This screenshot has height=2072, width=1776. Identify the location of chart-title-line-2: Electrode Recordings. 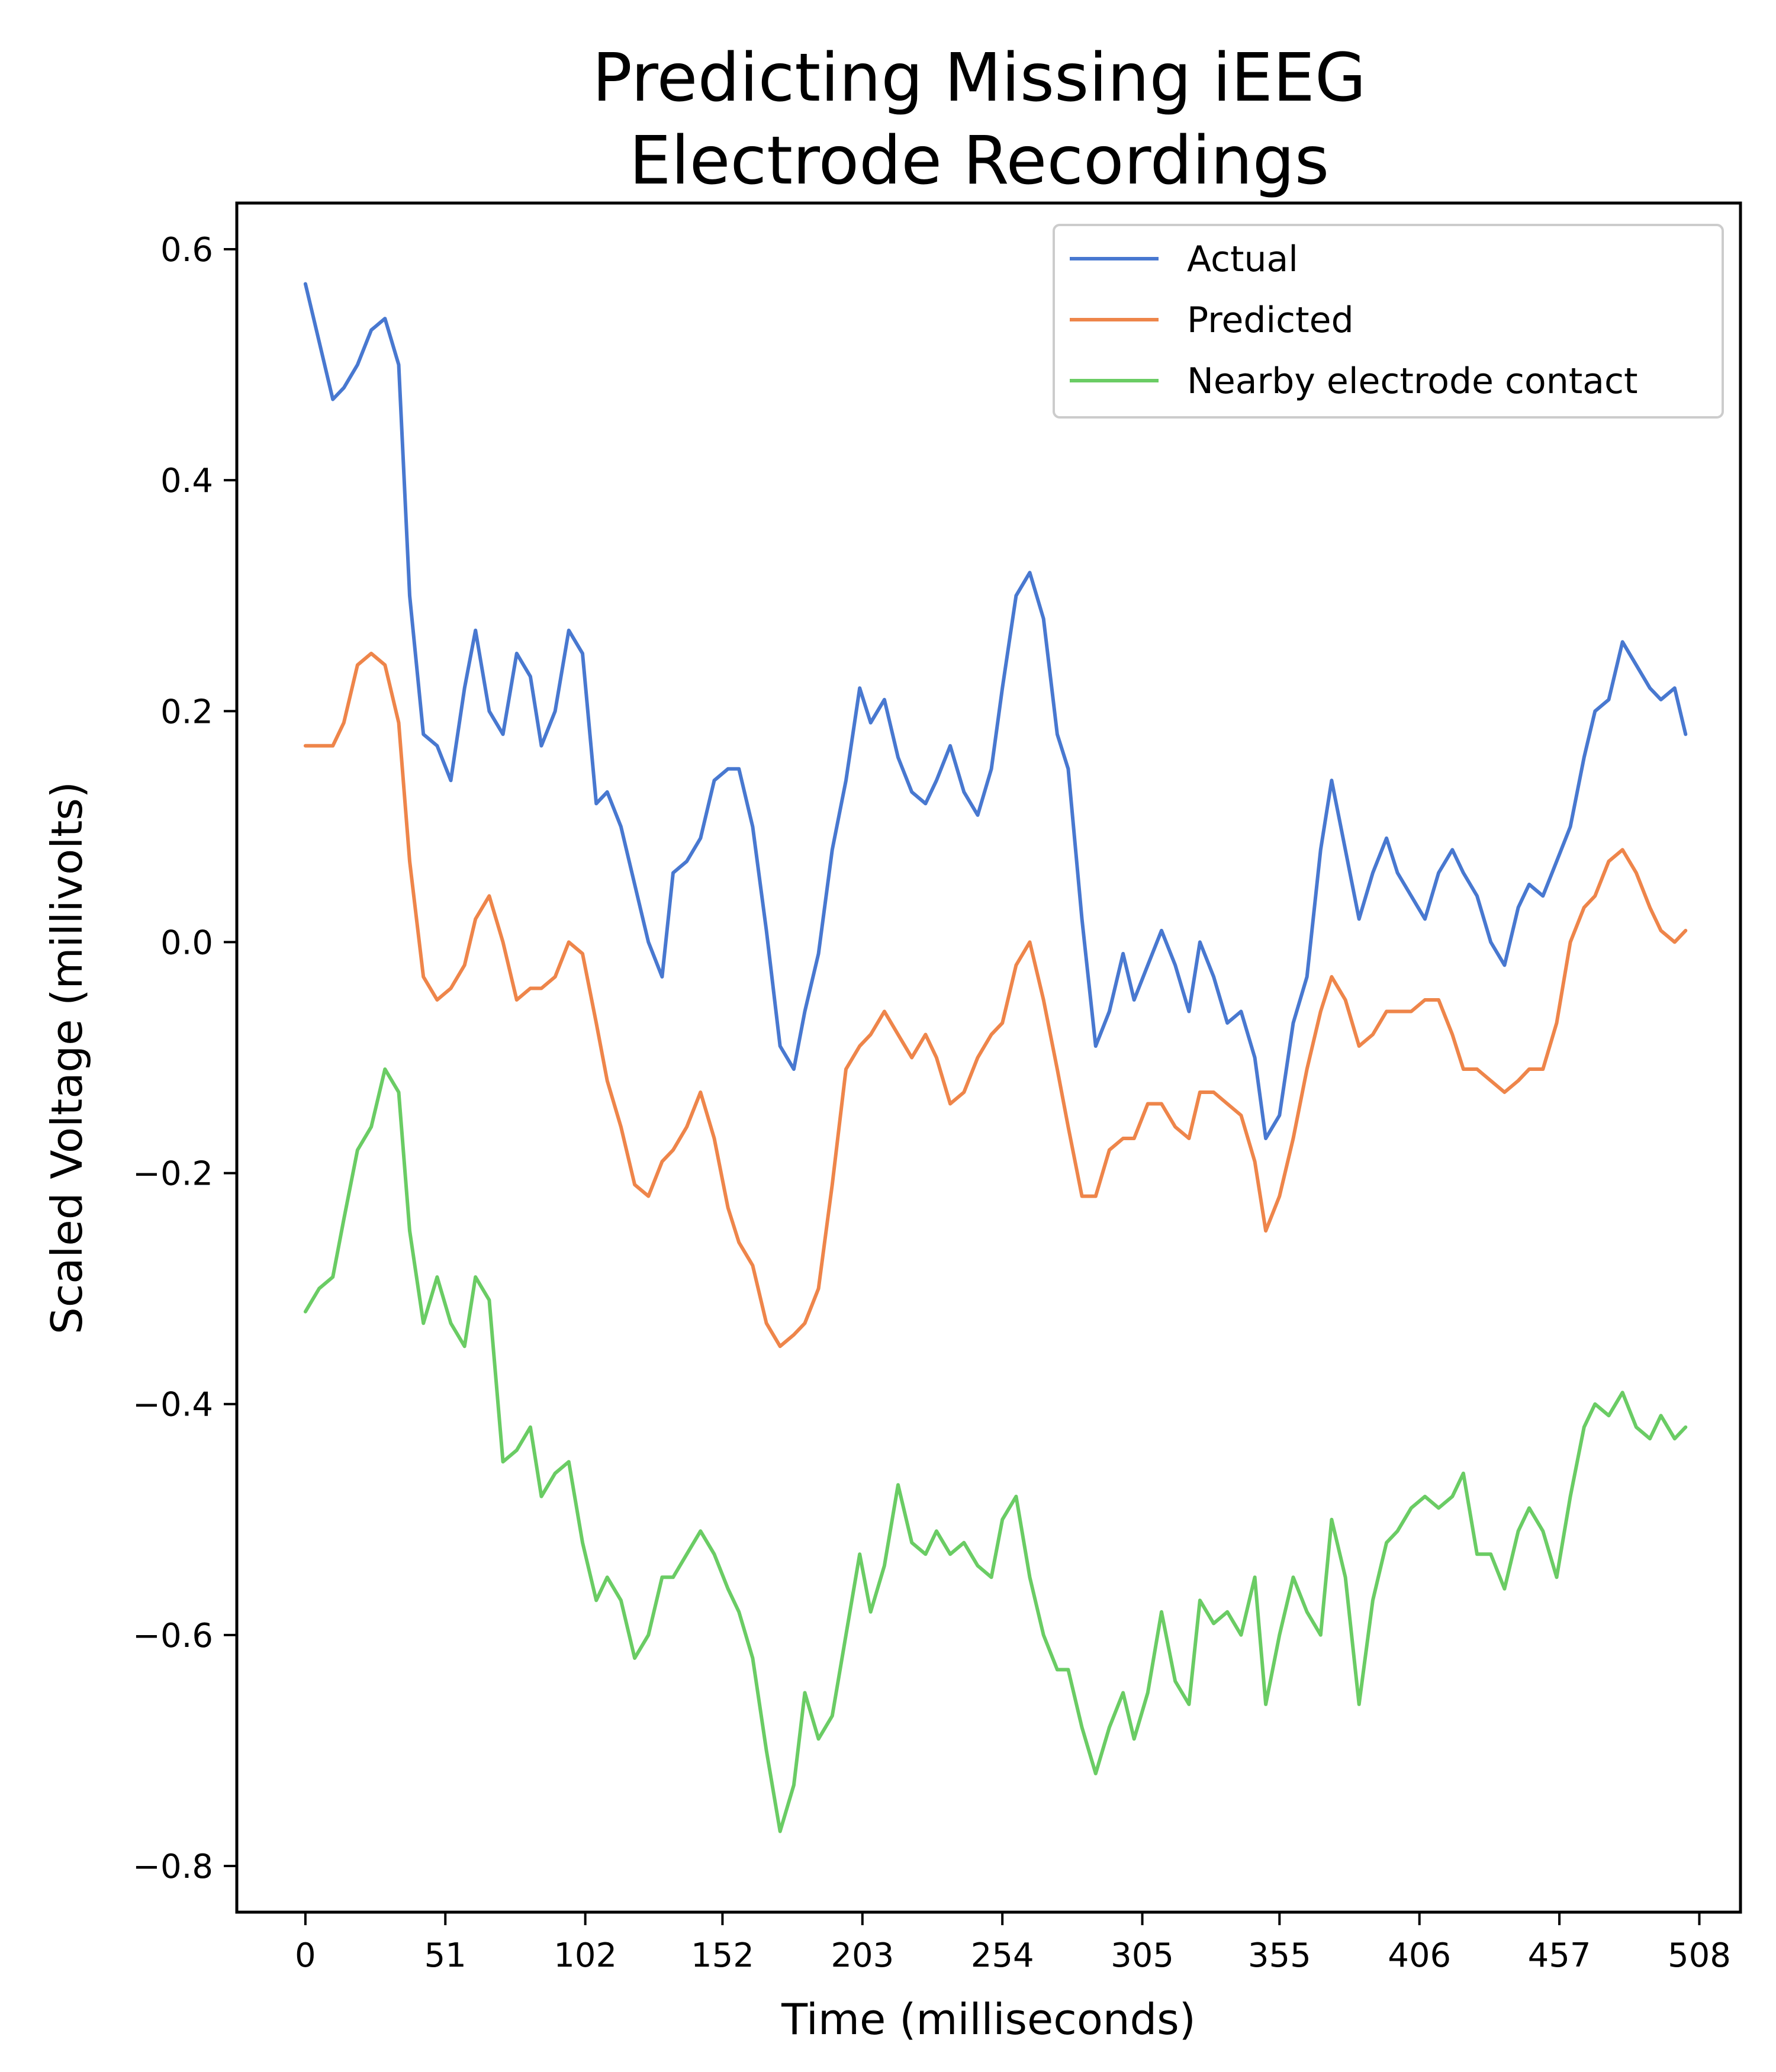
(979, 161).